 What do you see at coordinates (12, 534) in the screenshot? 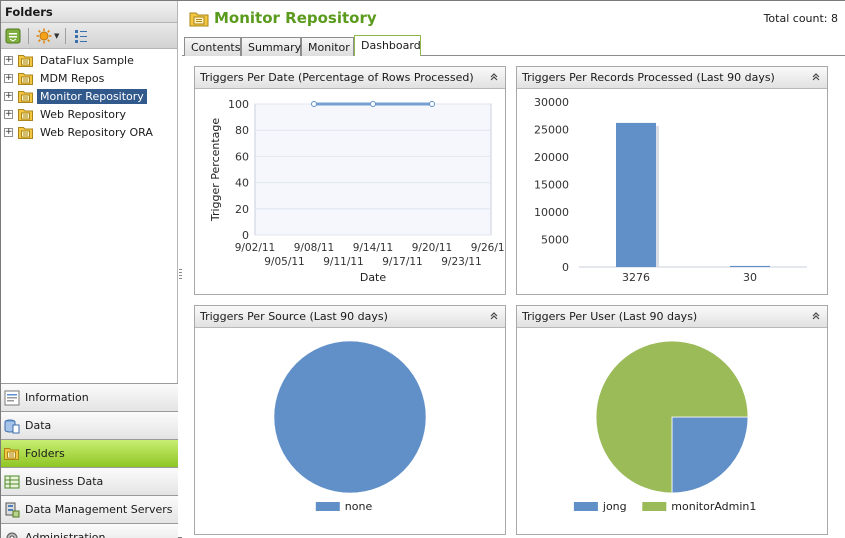
I see `administration-icon` at bounding box center [12, 534].